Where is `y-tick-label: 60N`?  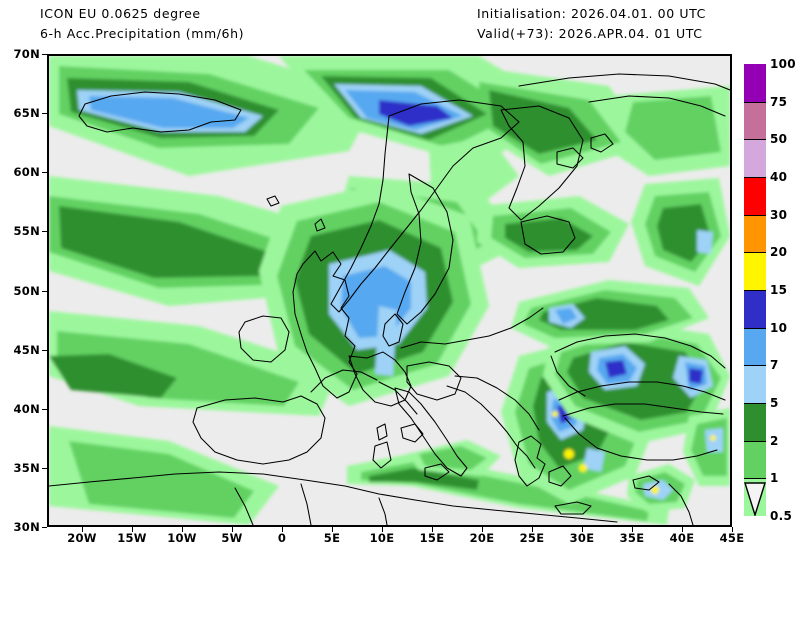 y-tick-label: 60N is located at coordinates (26, 172).